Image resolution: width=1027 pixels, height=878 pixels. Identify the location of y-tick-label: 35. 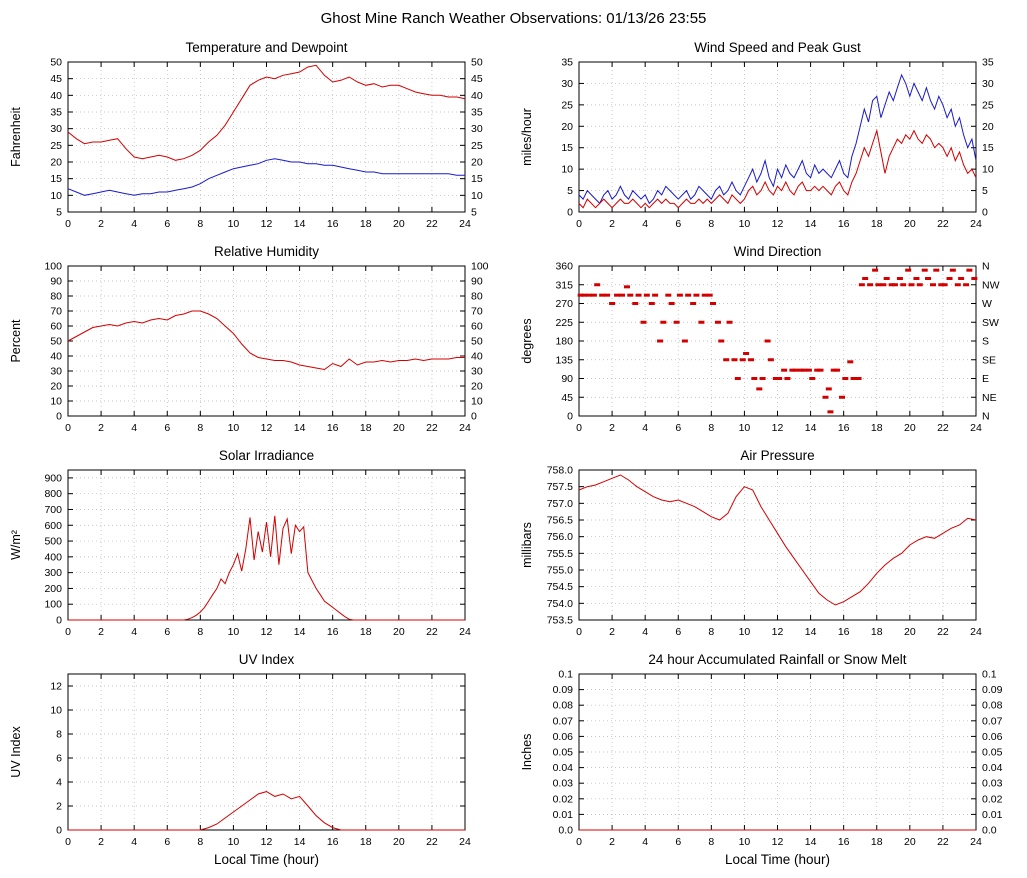
(56, 113).